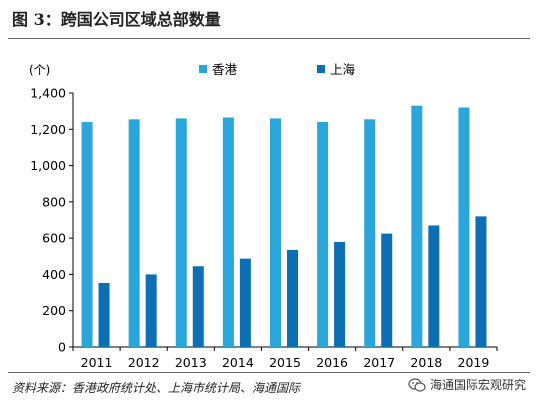 The width and height of the screenshot is (538, 410). Describe the element at coordinates (87, 235) in the screenshot. I see `bar-hk-2011` at that location.